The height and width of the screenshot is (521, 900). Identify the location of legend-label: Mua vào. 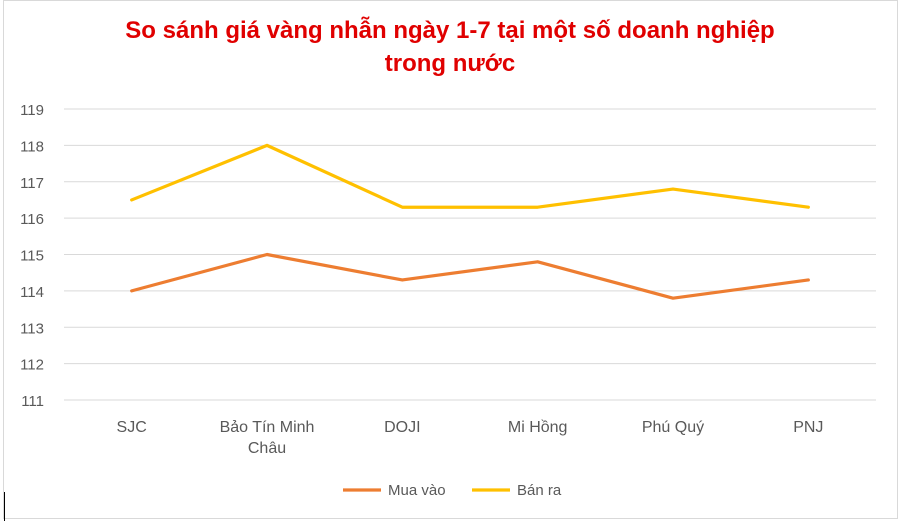
(417, 490).